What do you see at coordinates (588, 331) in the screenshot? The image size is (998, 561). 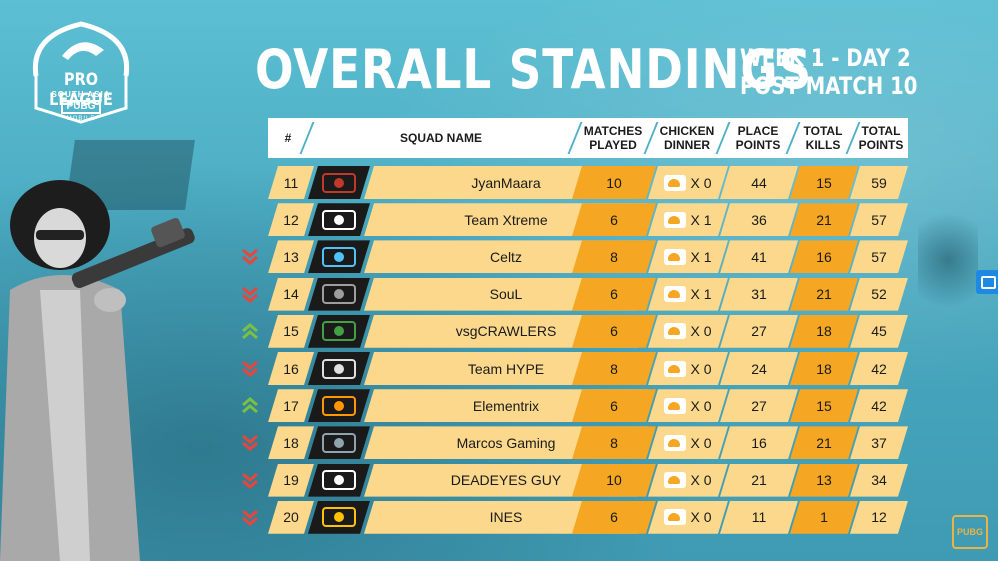 I see `table-row: 15 vsgCRAWLERS 6 X 0 27 18 45` at bounding box center [588, 331].